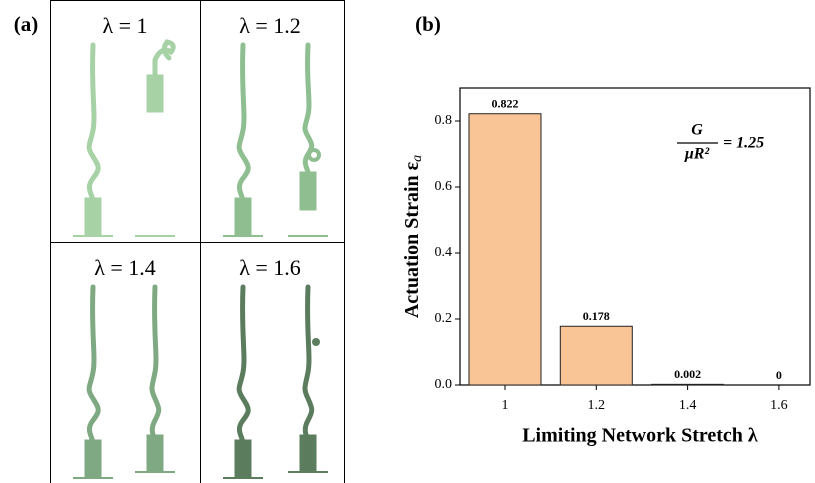  Describe the element at coordinates (444, 318) in the screenshot. I see `y-tick-label: 0.2` at that location.